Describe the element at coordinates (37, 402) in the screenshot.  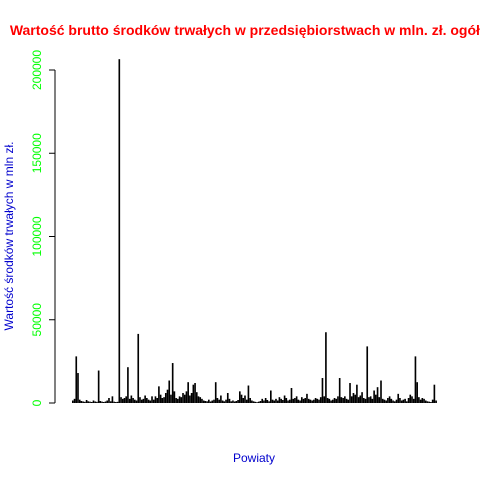
I see `y-tick-label: 0` at that location.